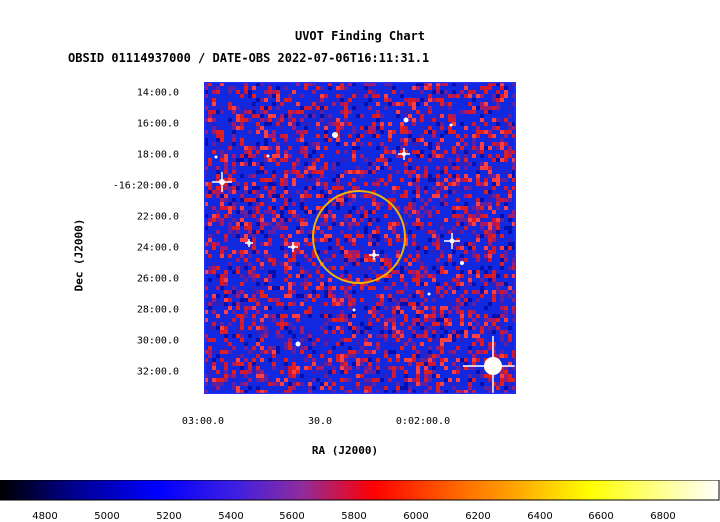 The width and height of the screenshot is (720, 522). I want to click on colorbar-tick-label: 5000, so click(107, 516).